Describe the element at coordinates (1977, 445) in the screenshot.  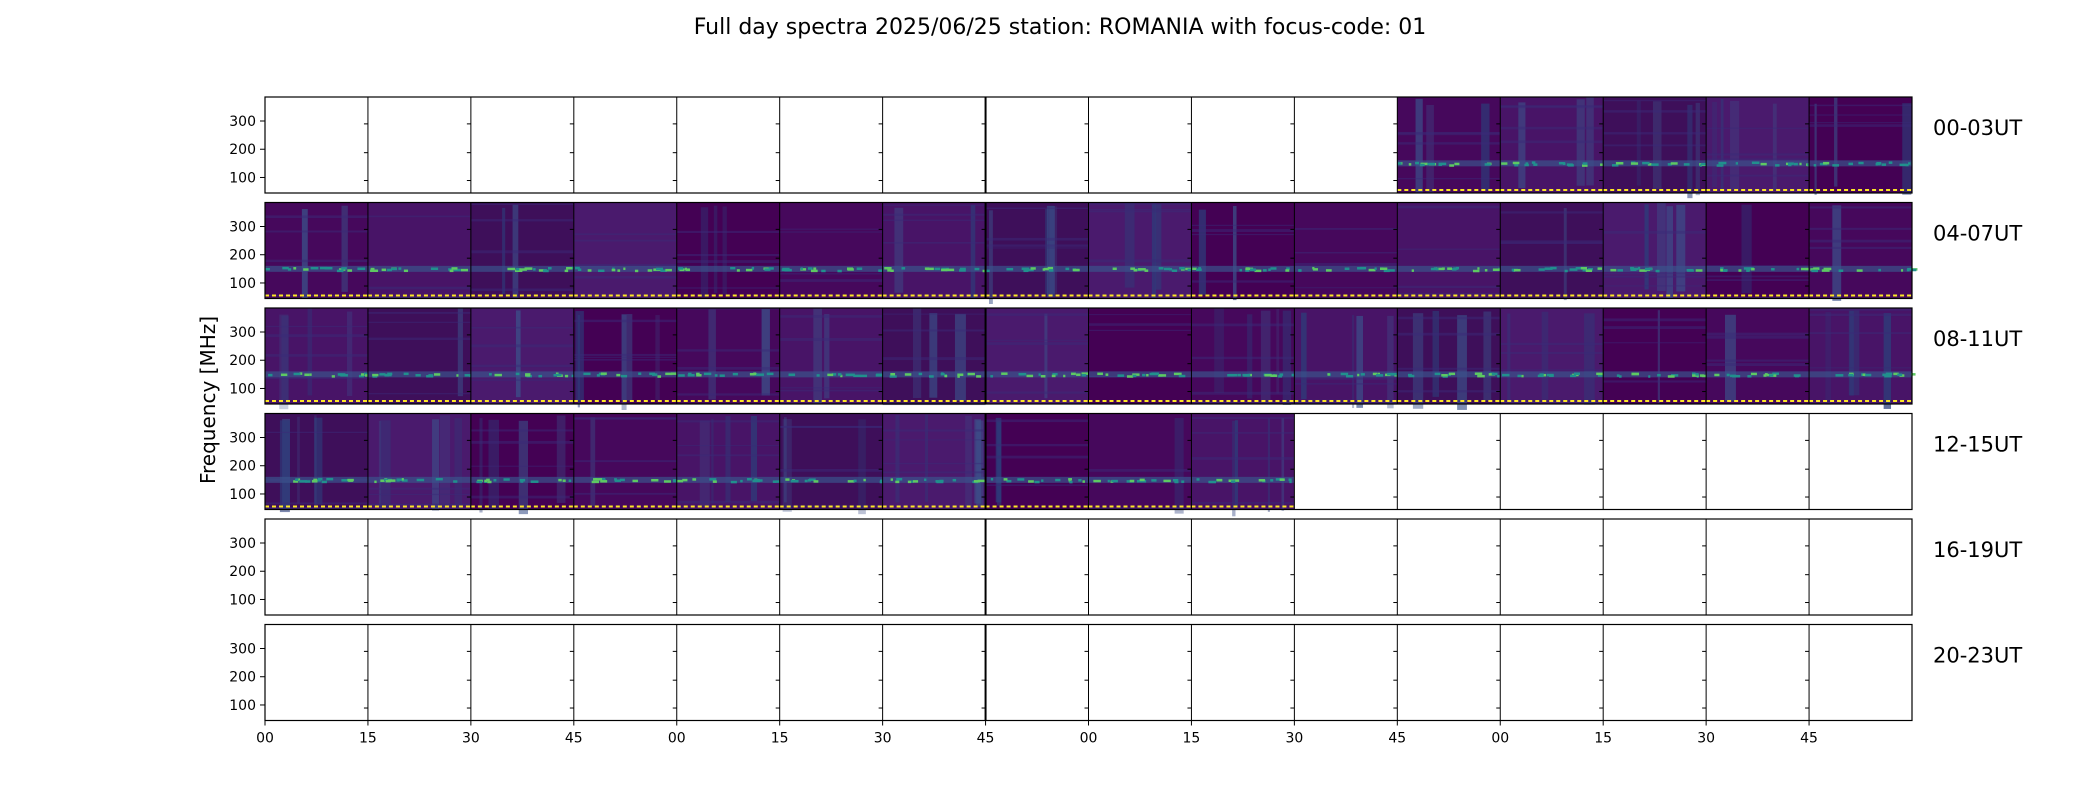
I see `row-label: 12-15UT` at that location.